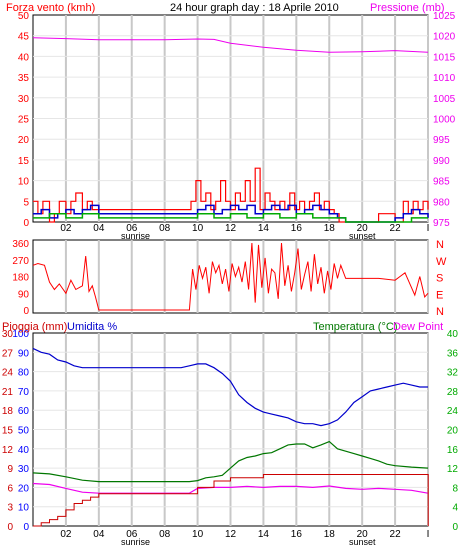 The height and width of the screenshot is (555, 460). I want to click on rain-tick-label: 24, so click(8, 373).